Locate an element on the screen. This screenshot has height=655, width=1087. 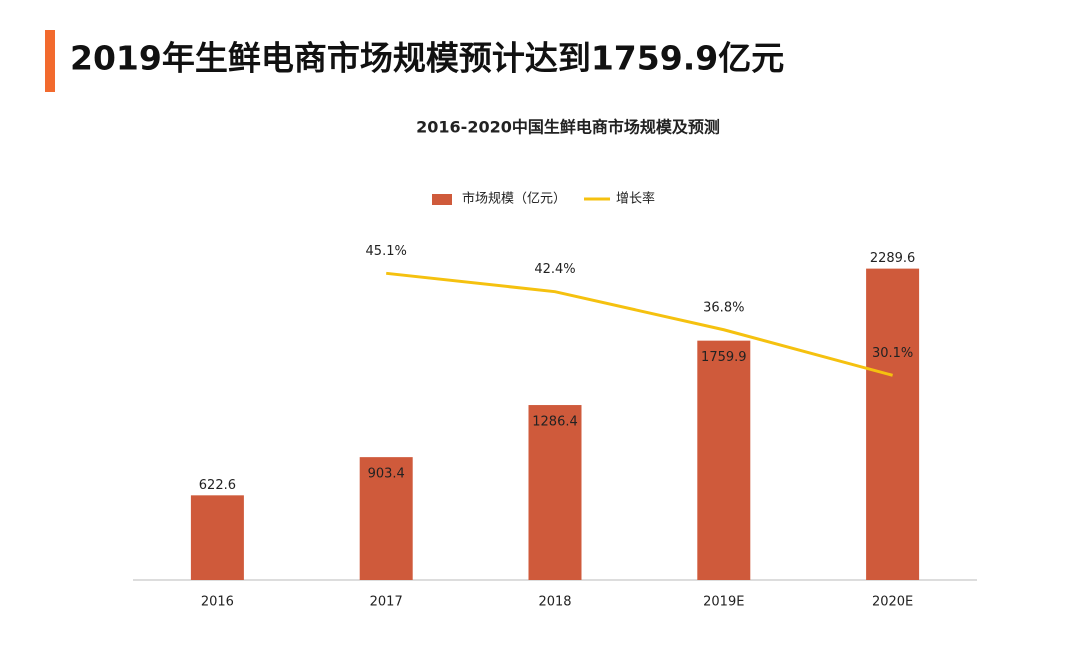
bar-value-label: 2289.6 is located at coordinates (893, 258).